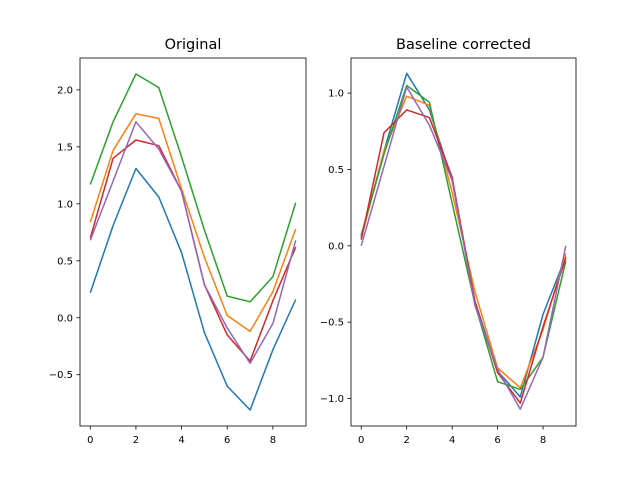  Describe the element at coordinates (463, 45) in the screenshot. I see `axes-title: Baseline corrected` at that location.